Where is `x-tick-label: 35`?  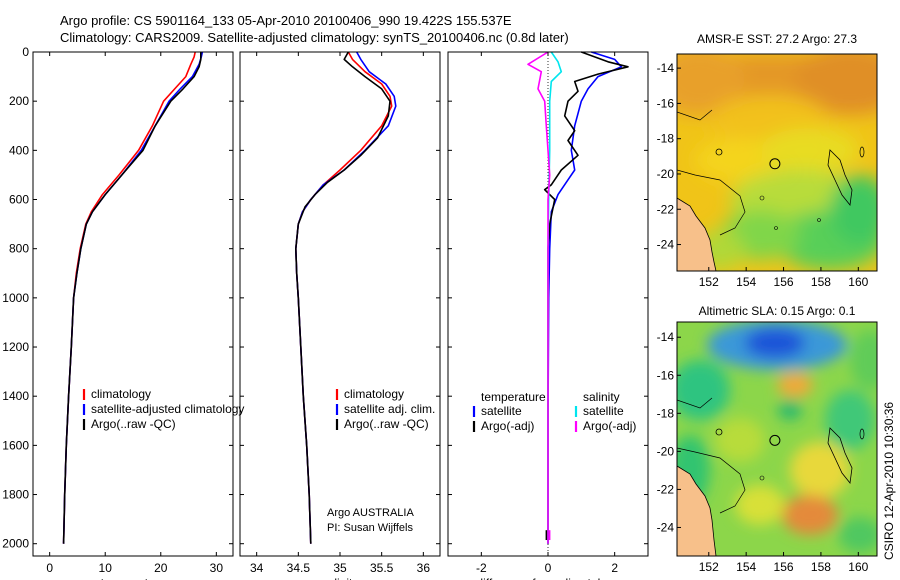 x-tick-label: 35 is located at coordinates (340, 568).